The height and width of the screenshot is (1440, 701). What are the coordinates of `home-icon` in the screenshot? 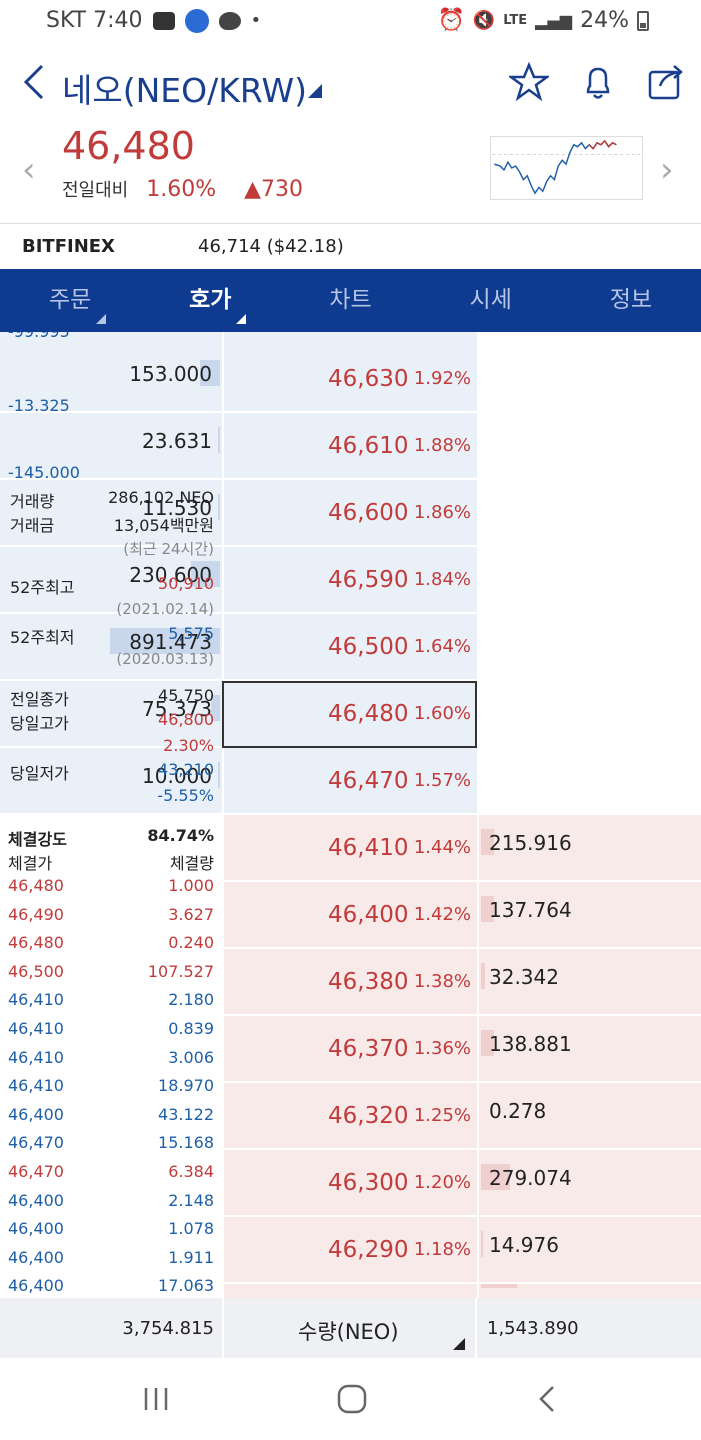 It's located at (352, 1399).